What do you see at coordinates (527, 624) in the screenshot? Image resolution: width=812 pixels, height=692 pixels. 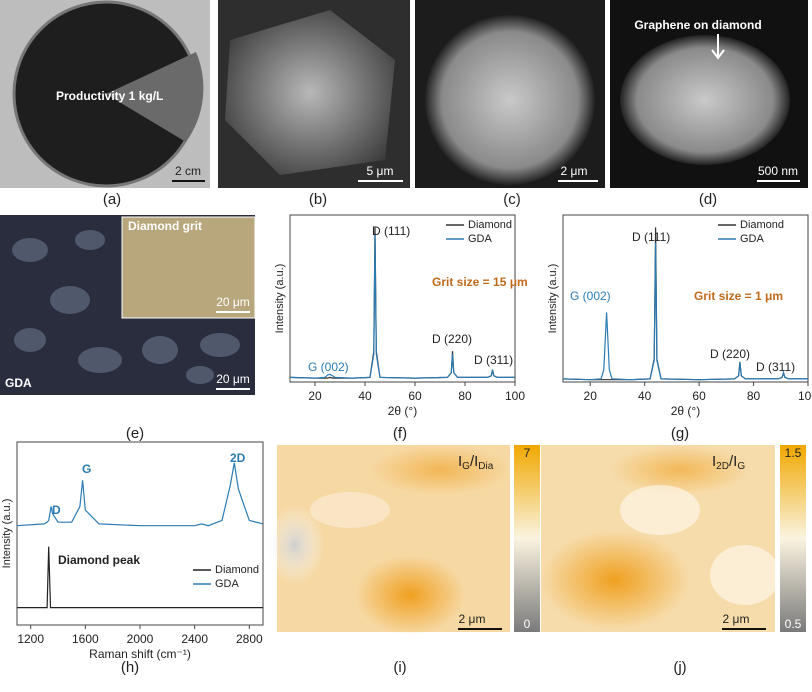 I see `colorbar-min: 0` at bounding box center [527, 624].